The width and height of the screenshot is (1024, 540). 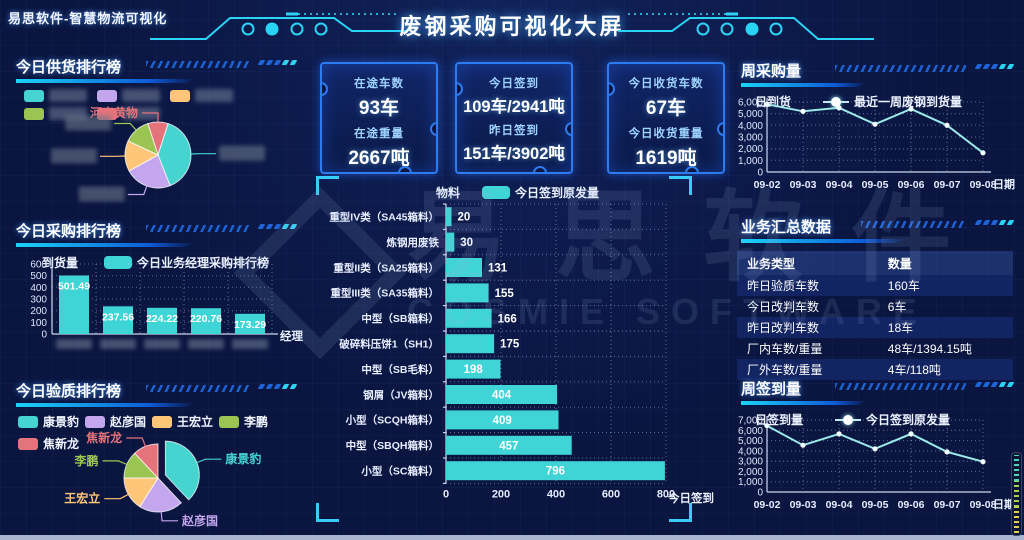 I want to click on panel-title-text: 今日验质排行榜, so click(x=69, y=391).